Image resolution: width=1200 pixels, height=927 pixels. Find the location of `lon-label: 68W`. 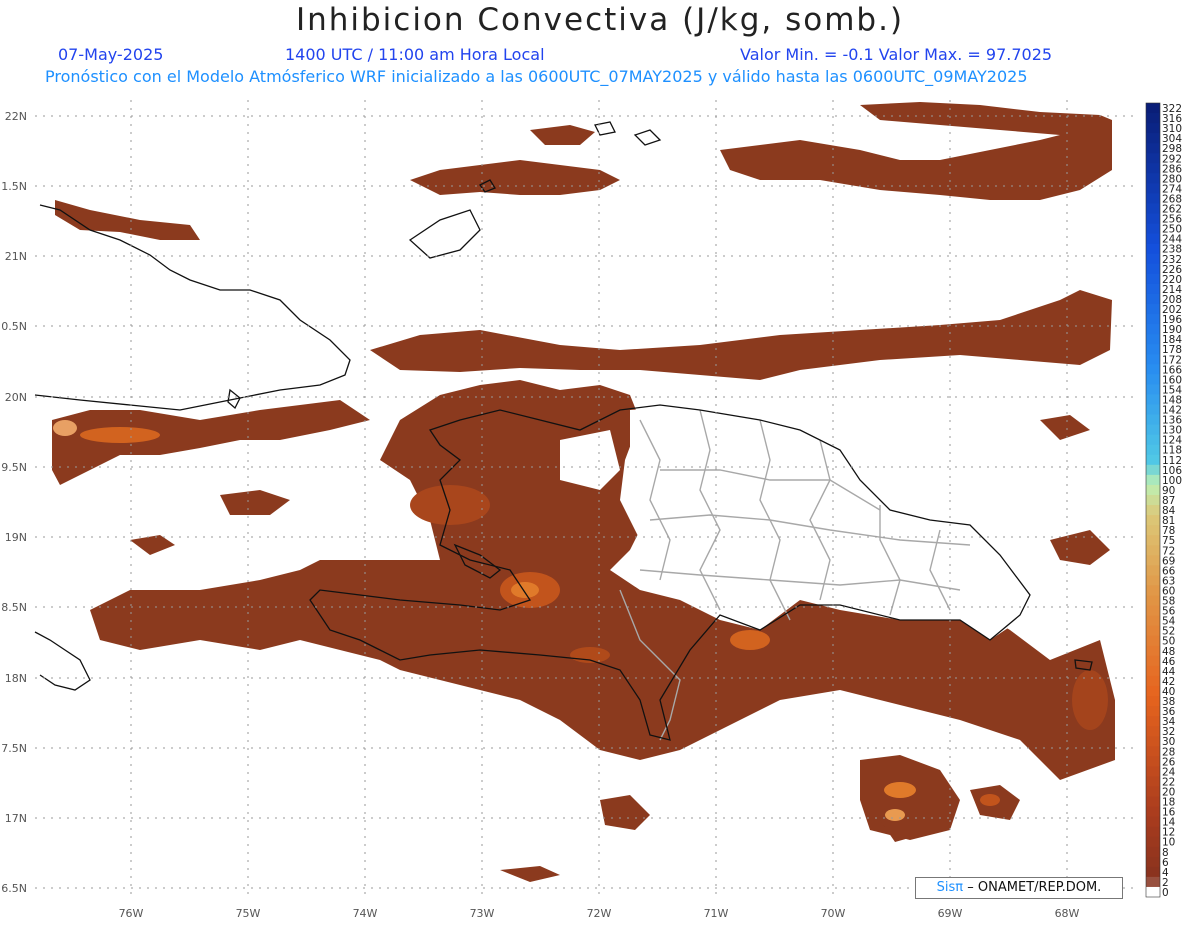

lon-label: 68W is located at coordinates (1067, 913).